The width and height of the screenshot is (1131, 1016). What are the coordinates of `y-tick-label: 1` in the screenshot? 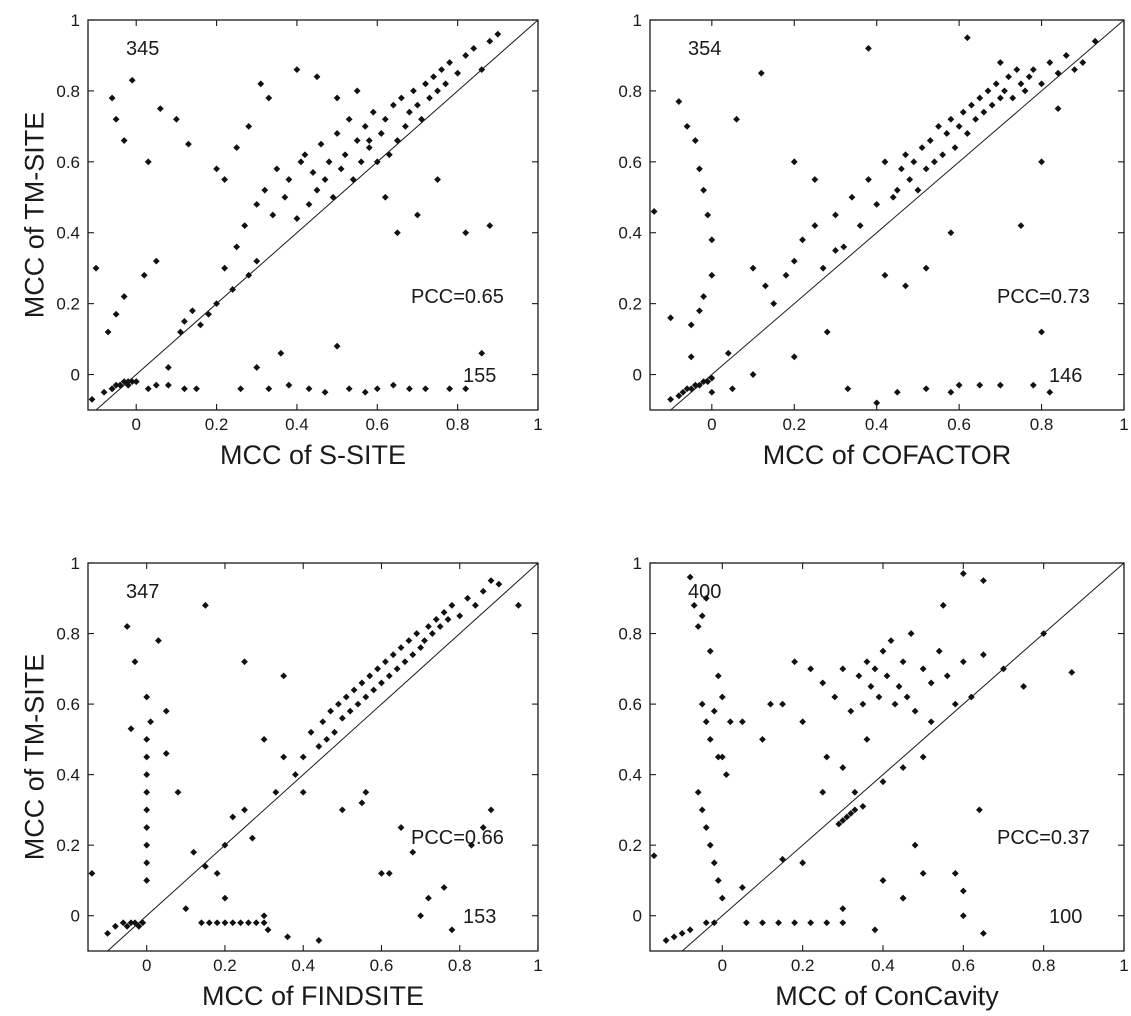 It's located at (637, 20).